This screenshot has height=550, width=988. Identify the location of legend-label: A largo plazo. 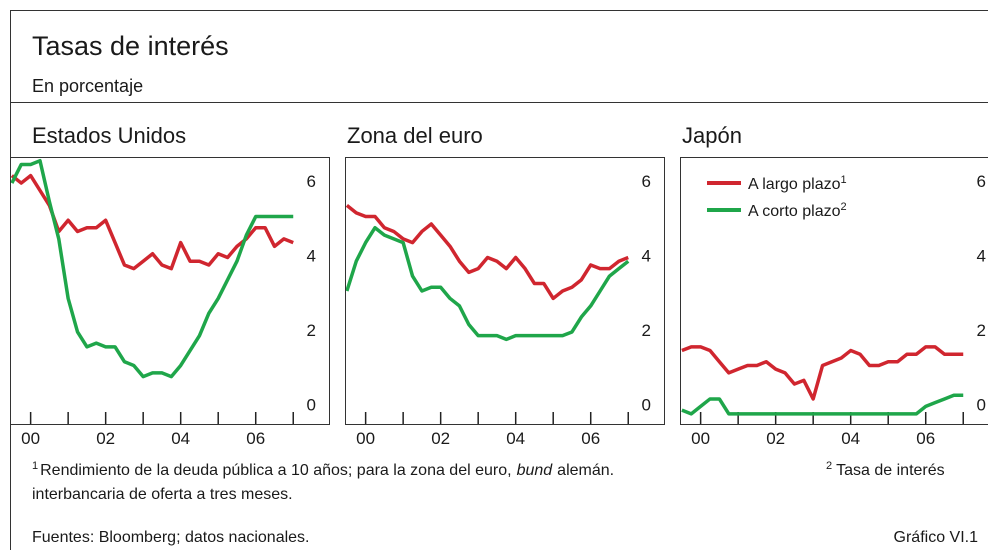
(794, 184).